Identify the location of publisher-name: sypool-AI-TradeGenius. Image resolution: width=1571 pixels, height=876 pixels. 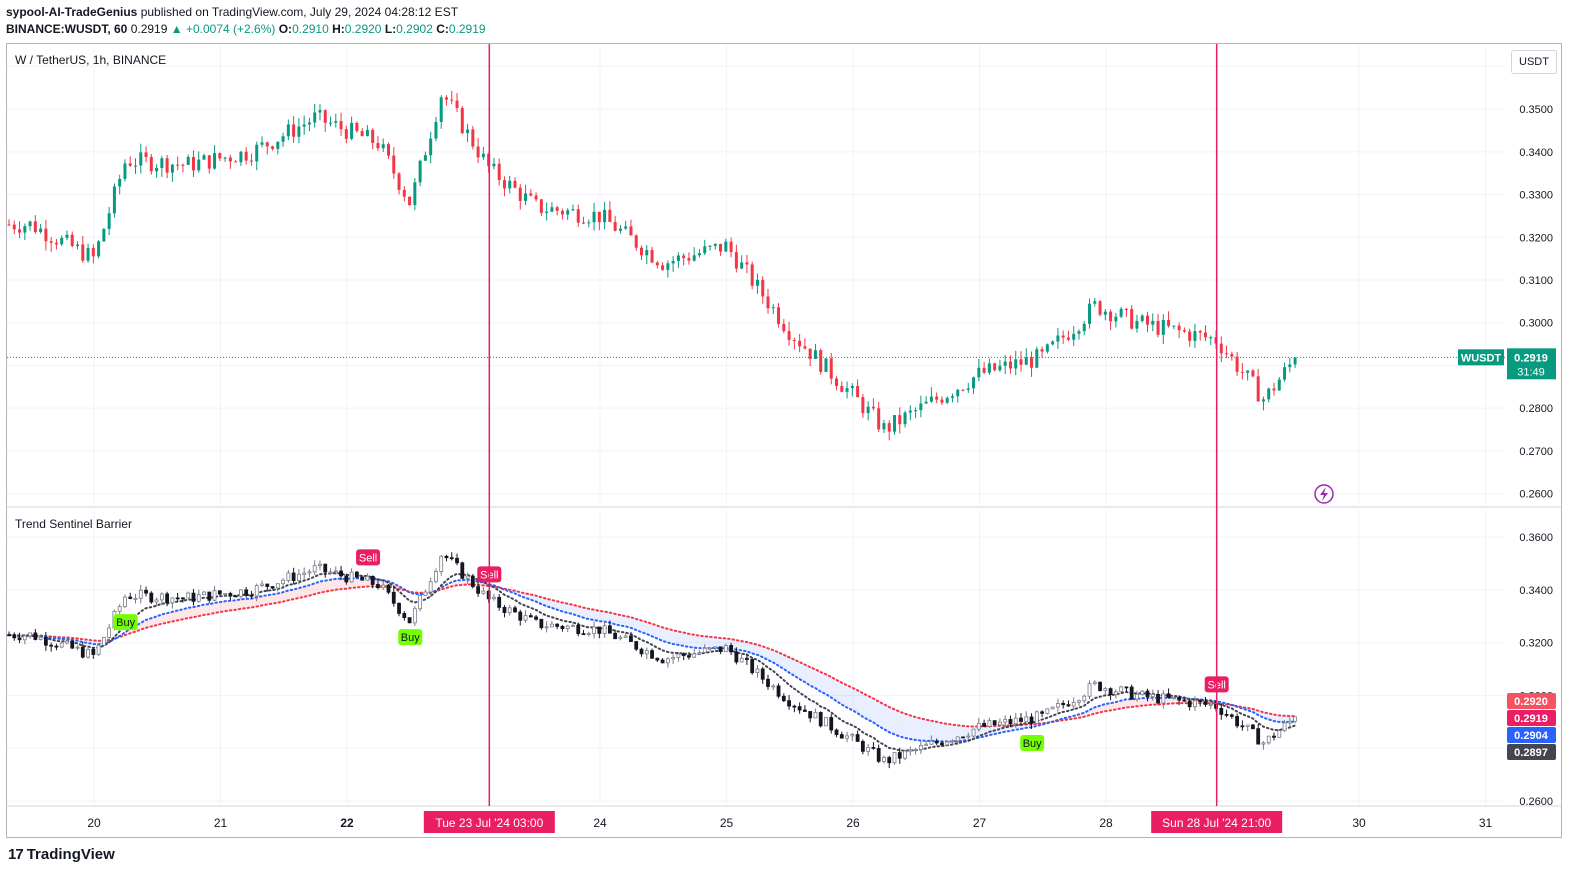
(72, 12).